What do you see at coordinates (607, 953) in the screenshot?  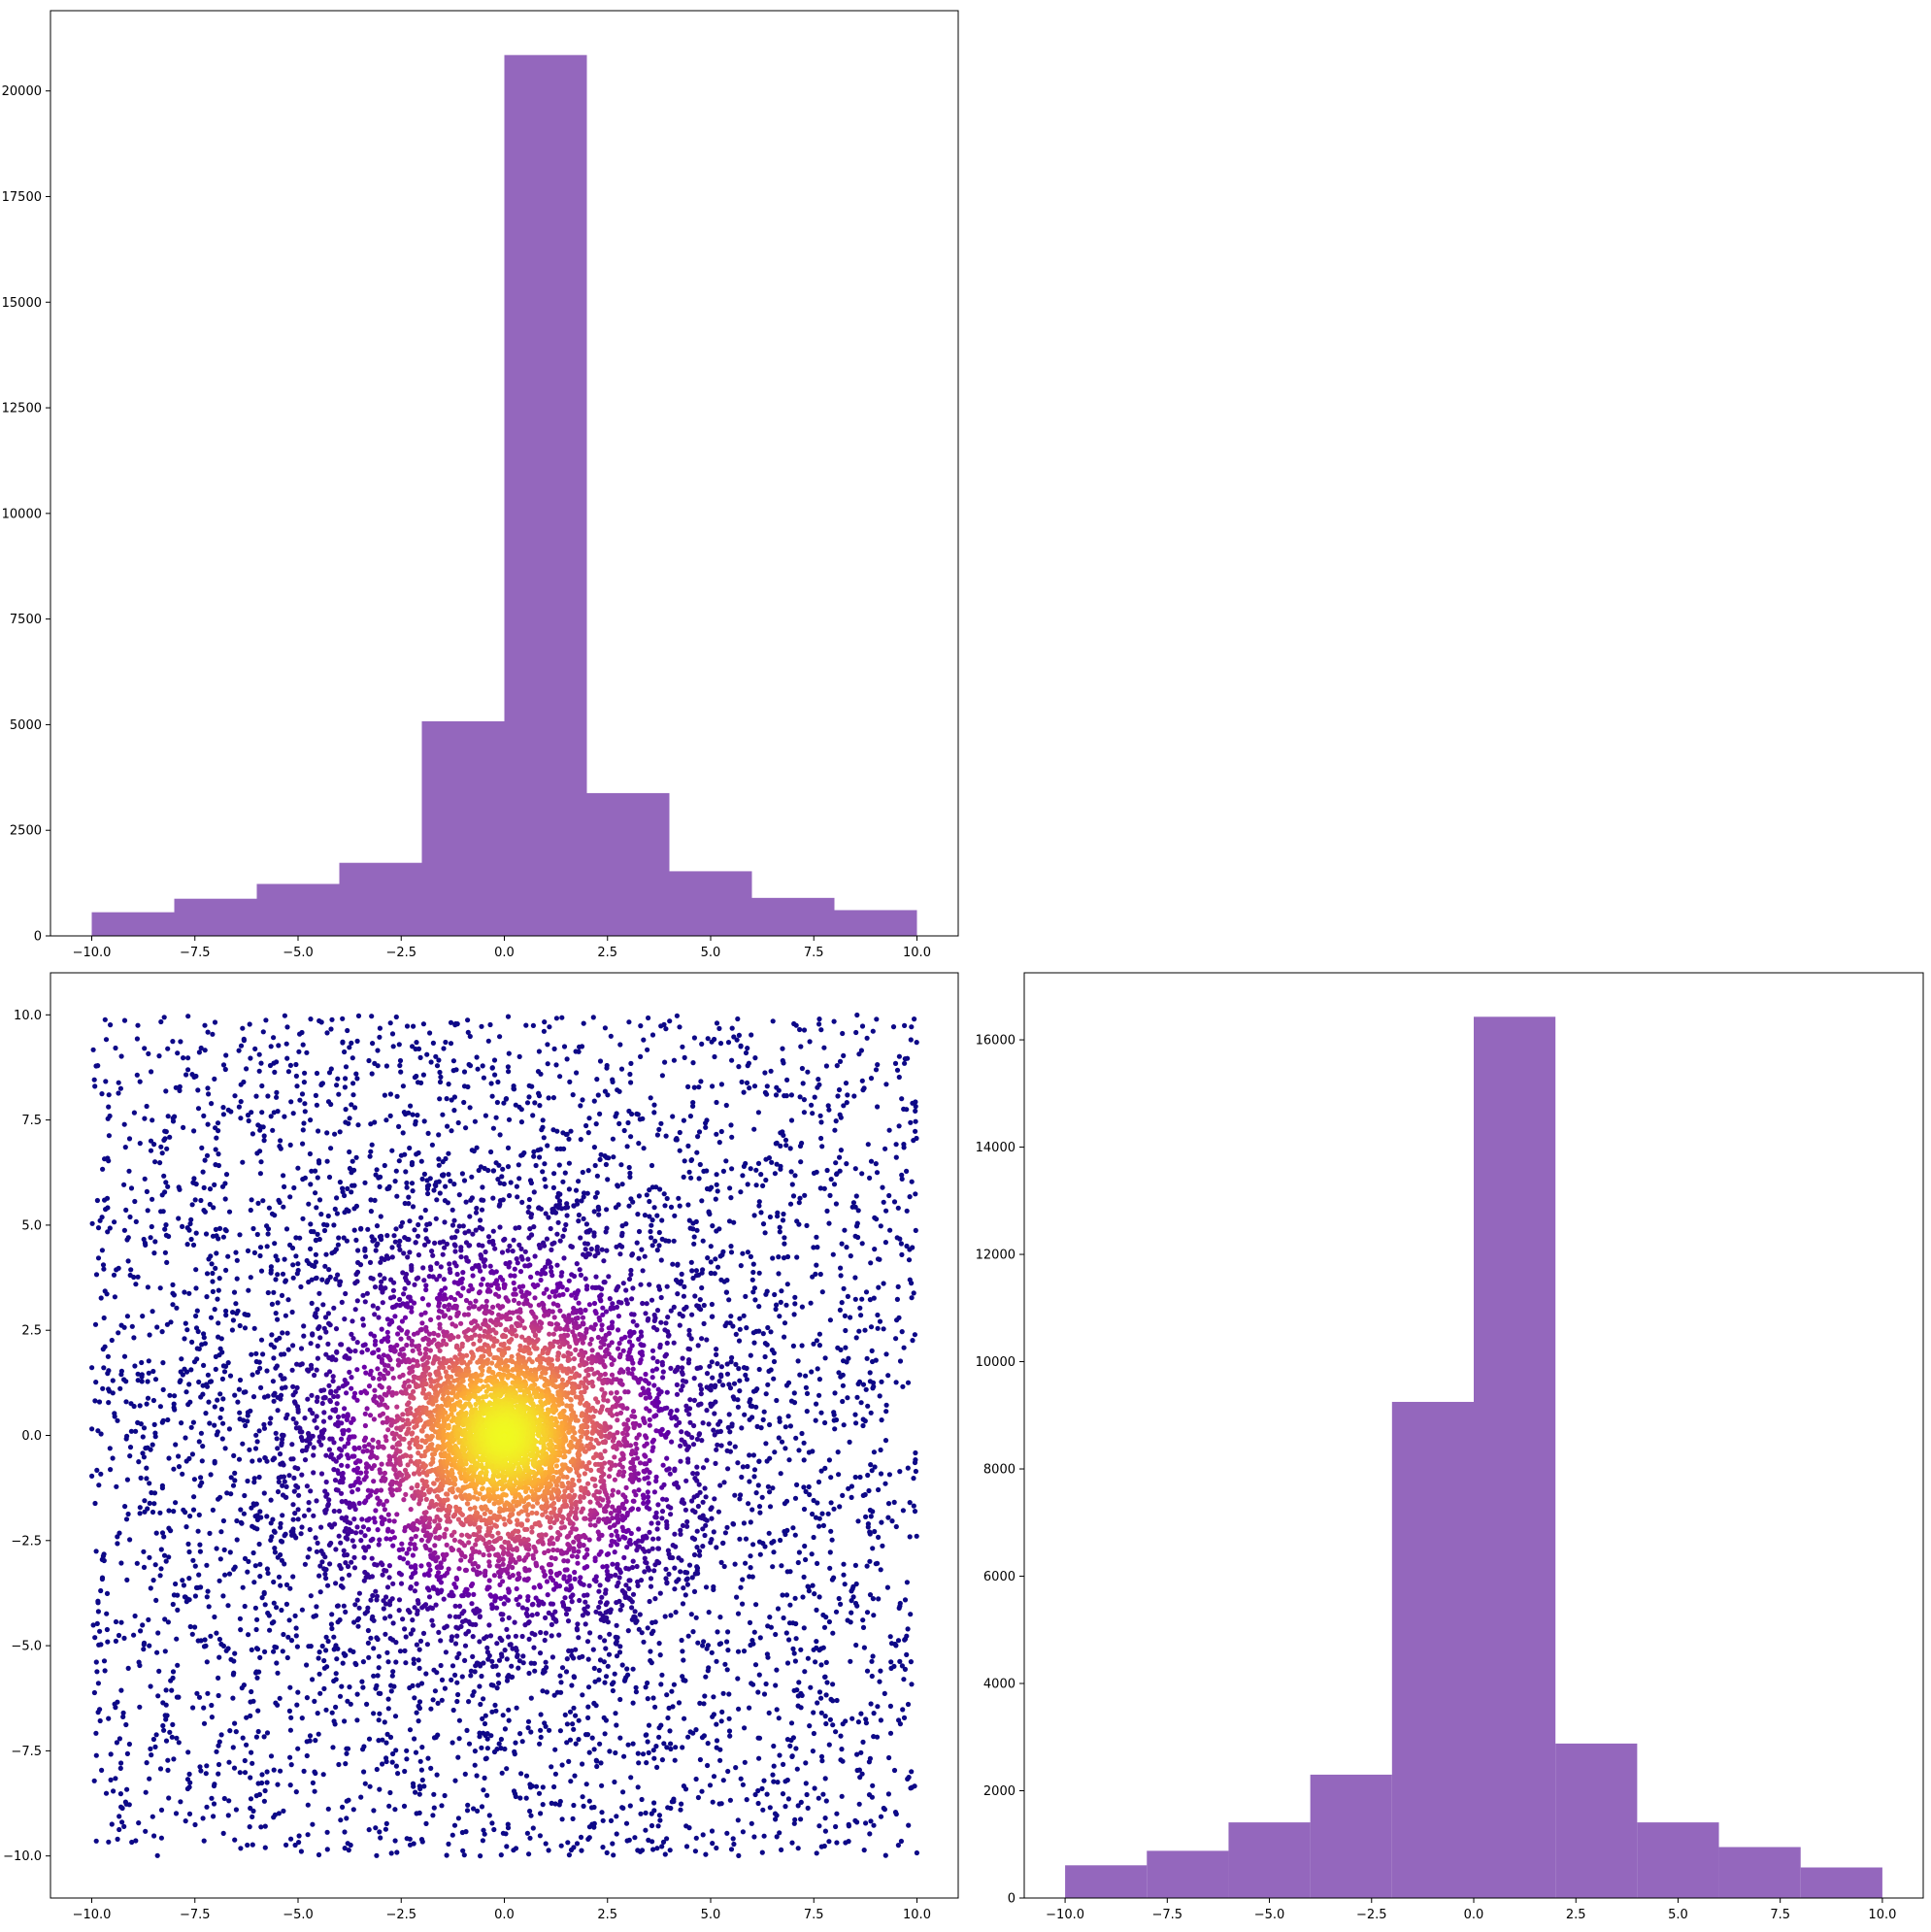 I see `top-hist-xtick-label: 2.5` at bounding box center [607, 953].